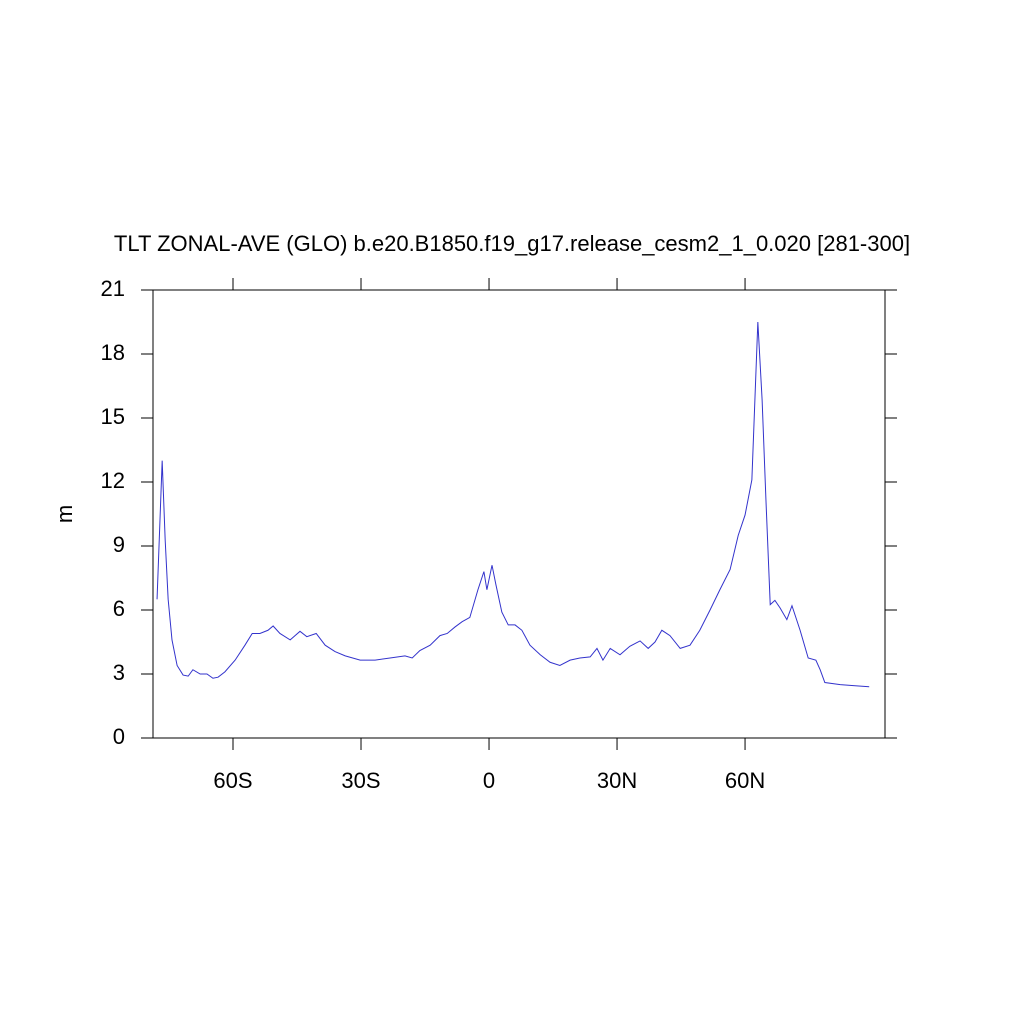 The height and width of the screenshot is (1029, 1024). Describe the element at coordinates (113, 416) in the screenshot. I see `y-tick-label: 15` at that location.